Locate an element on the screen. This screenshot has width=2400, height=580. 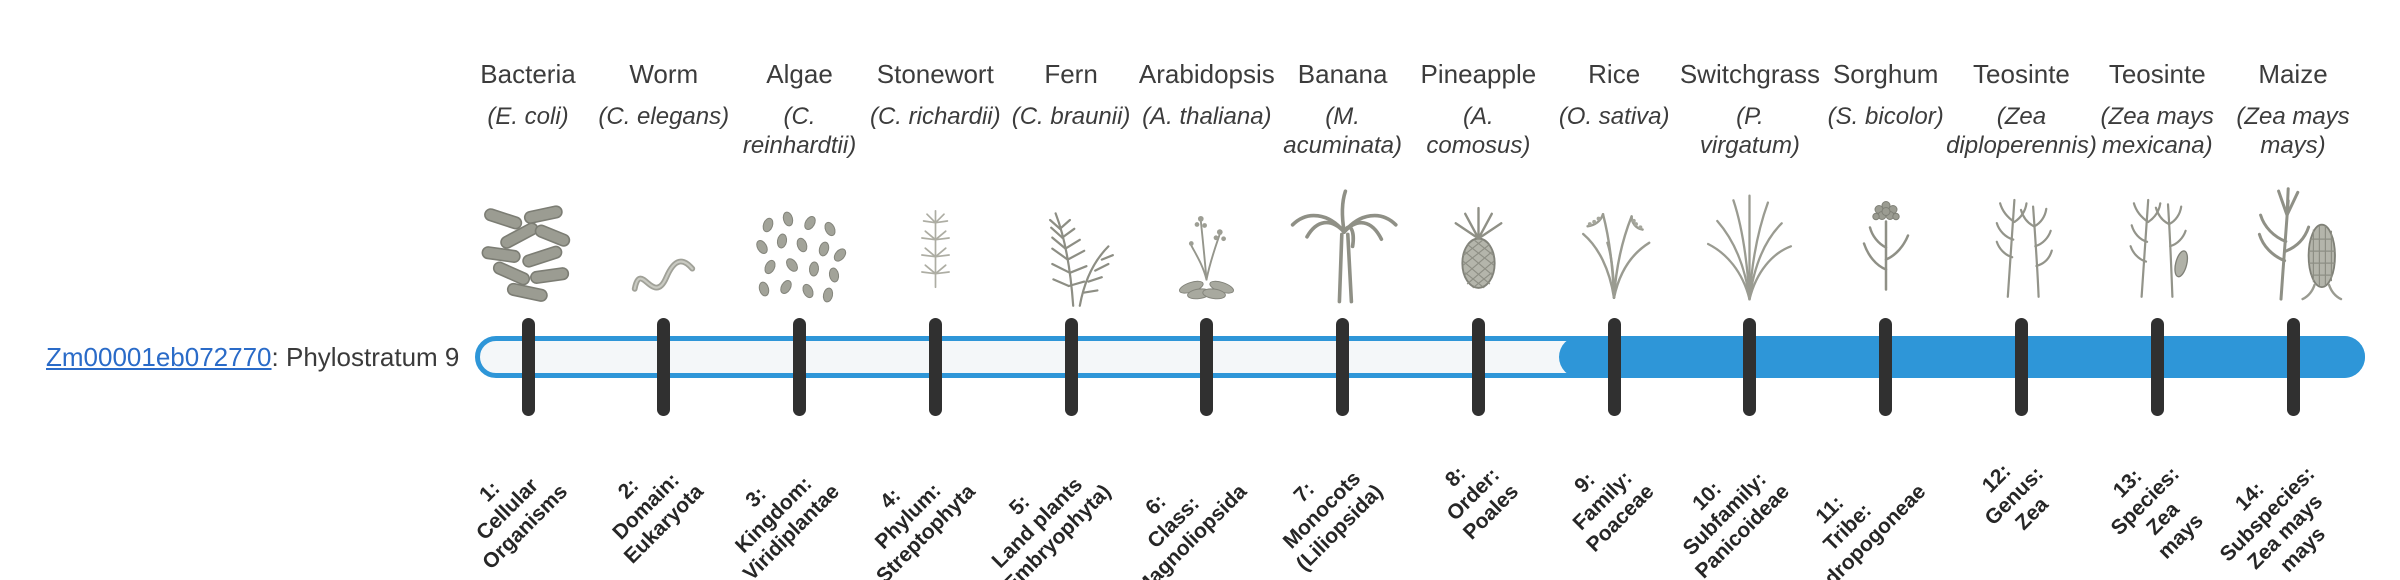
organism-scientific-name: (C. reinhardtii) is located at coordinates (799, 131).